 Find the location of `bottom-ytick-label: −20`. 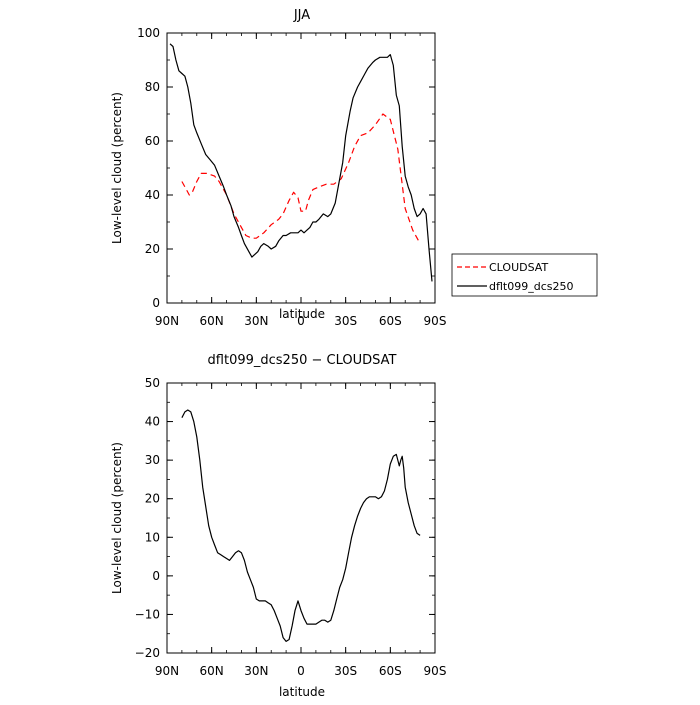

bottom-ytick-label: −20 is located at coordinates (147, 653).